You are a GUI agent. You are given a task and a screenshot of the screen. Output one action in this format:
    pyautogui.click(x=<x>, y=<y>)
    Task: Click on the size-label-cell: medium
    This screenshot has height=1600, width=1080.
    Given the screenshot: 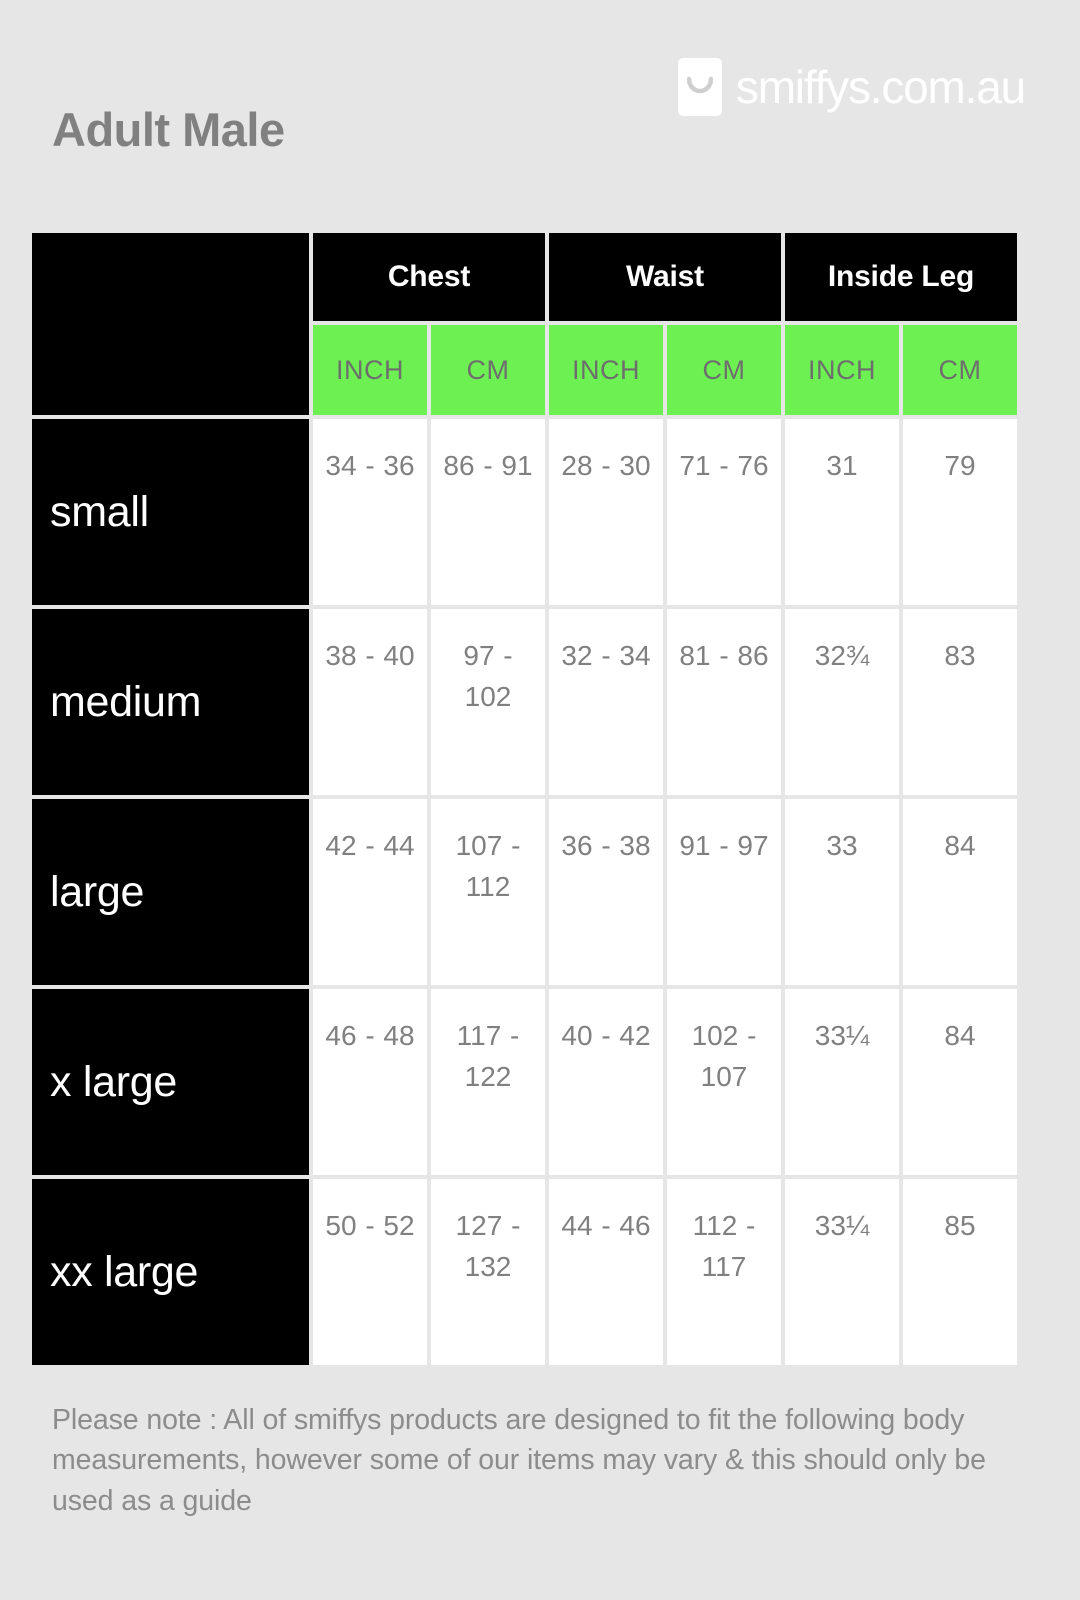 What is the action you would take?
    pyautogui.click(x=170, y=702)
    